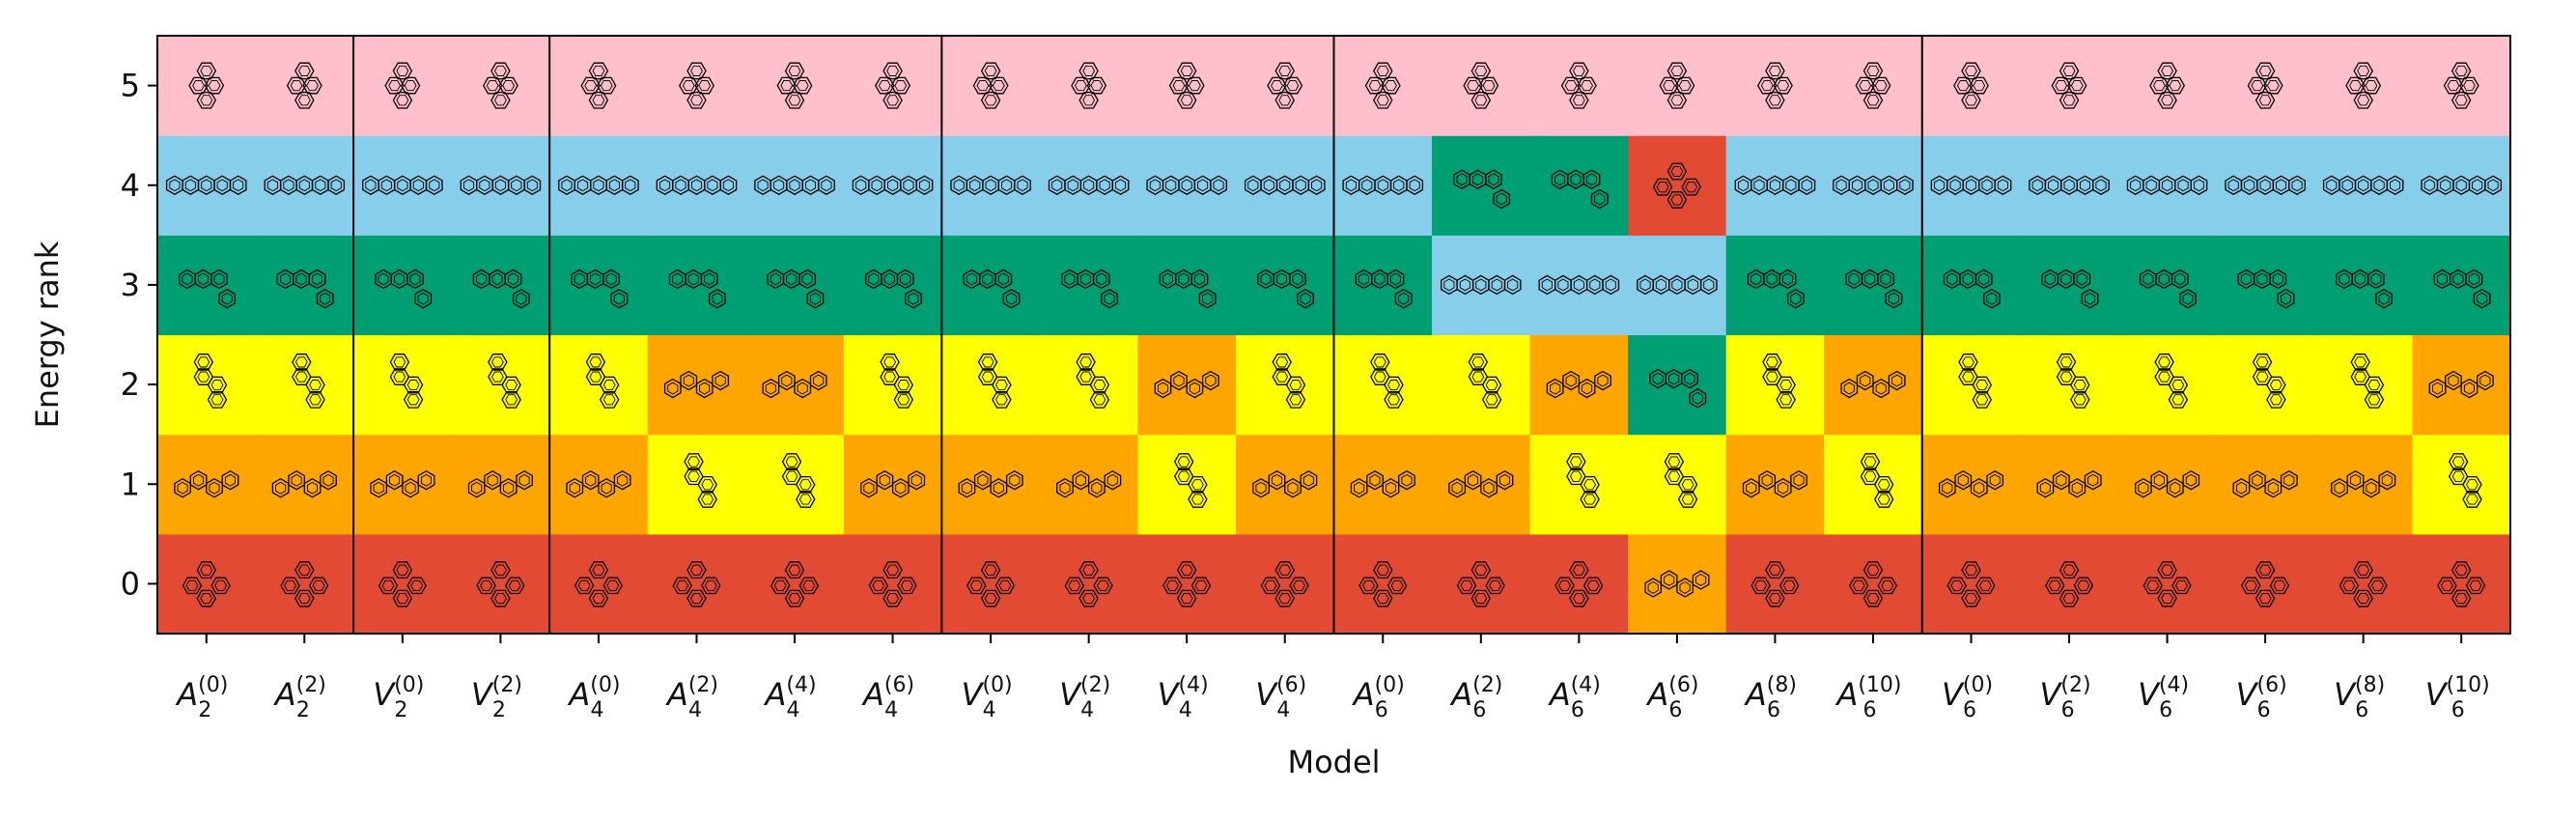 The height and width of the screenshot is (820, 2576). I want to click on y-tick-label: 1, so click(131, 484).